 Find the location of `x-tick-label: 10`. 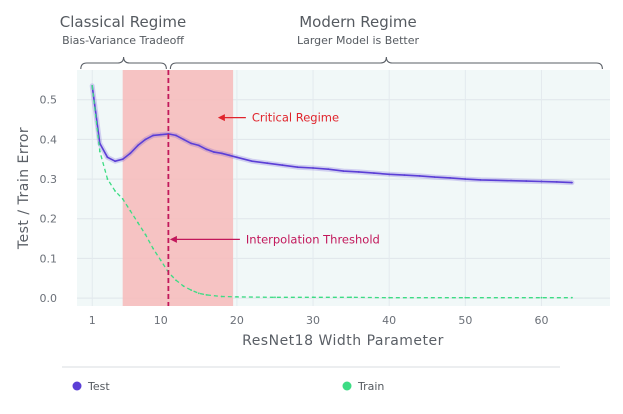

x-tick-label: 10 is located at coordinates (161, 320).